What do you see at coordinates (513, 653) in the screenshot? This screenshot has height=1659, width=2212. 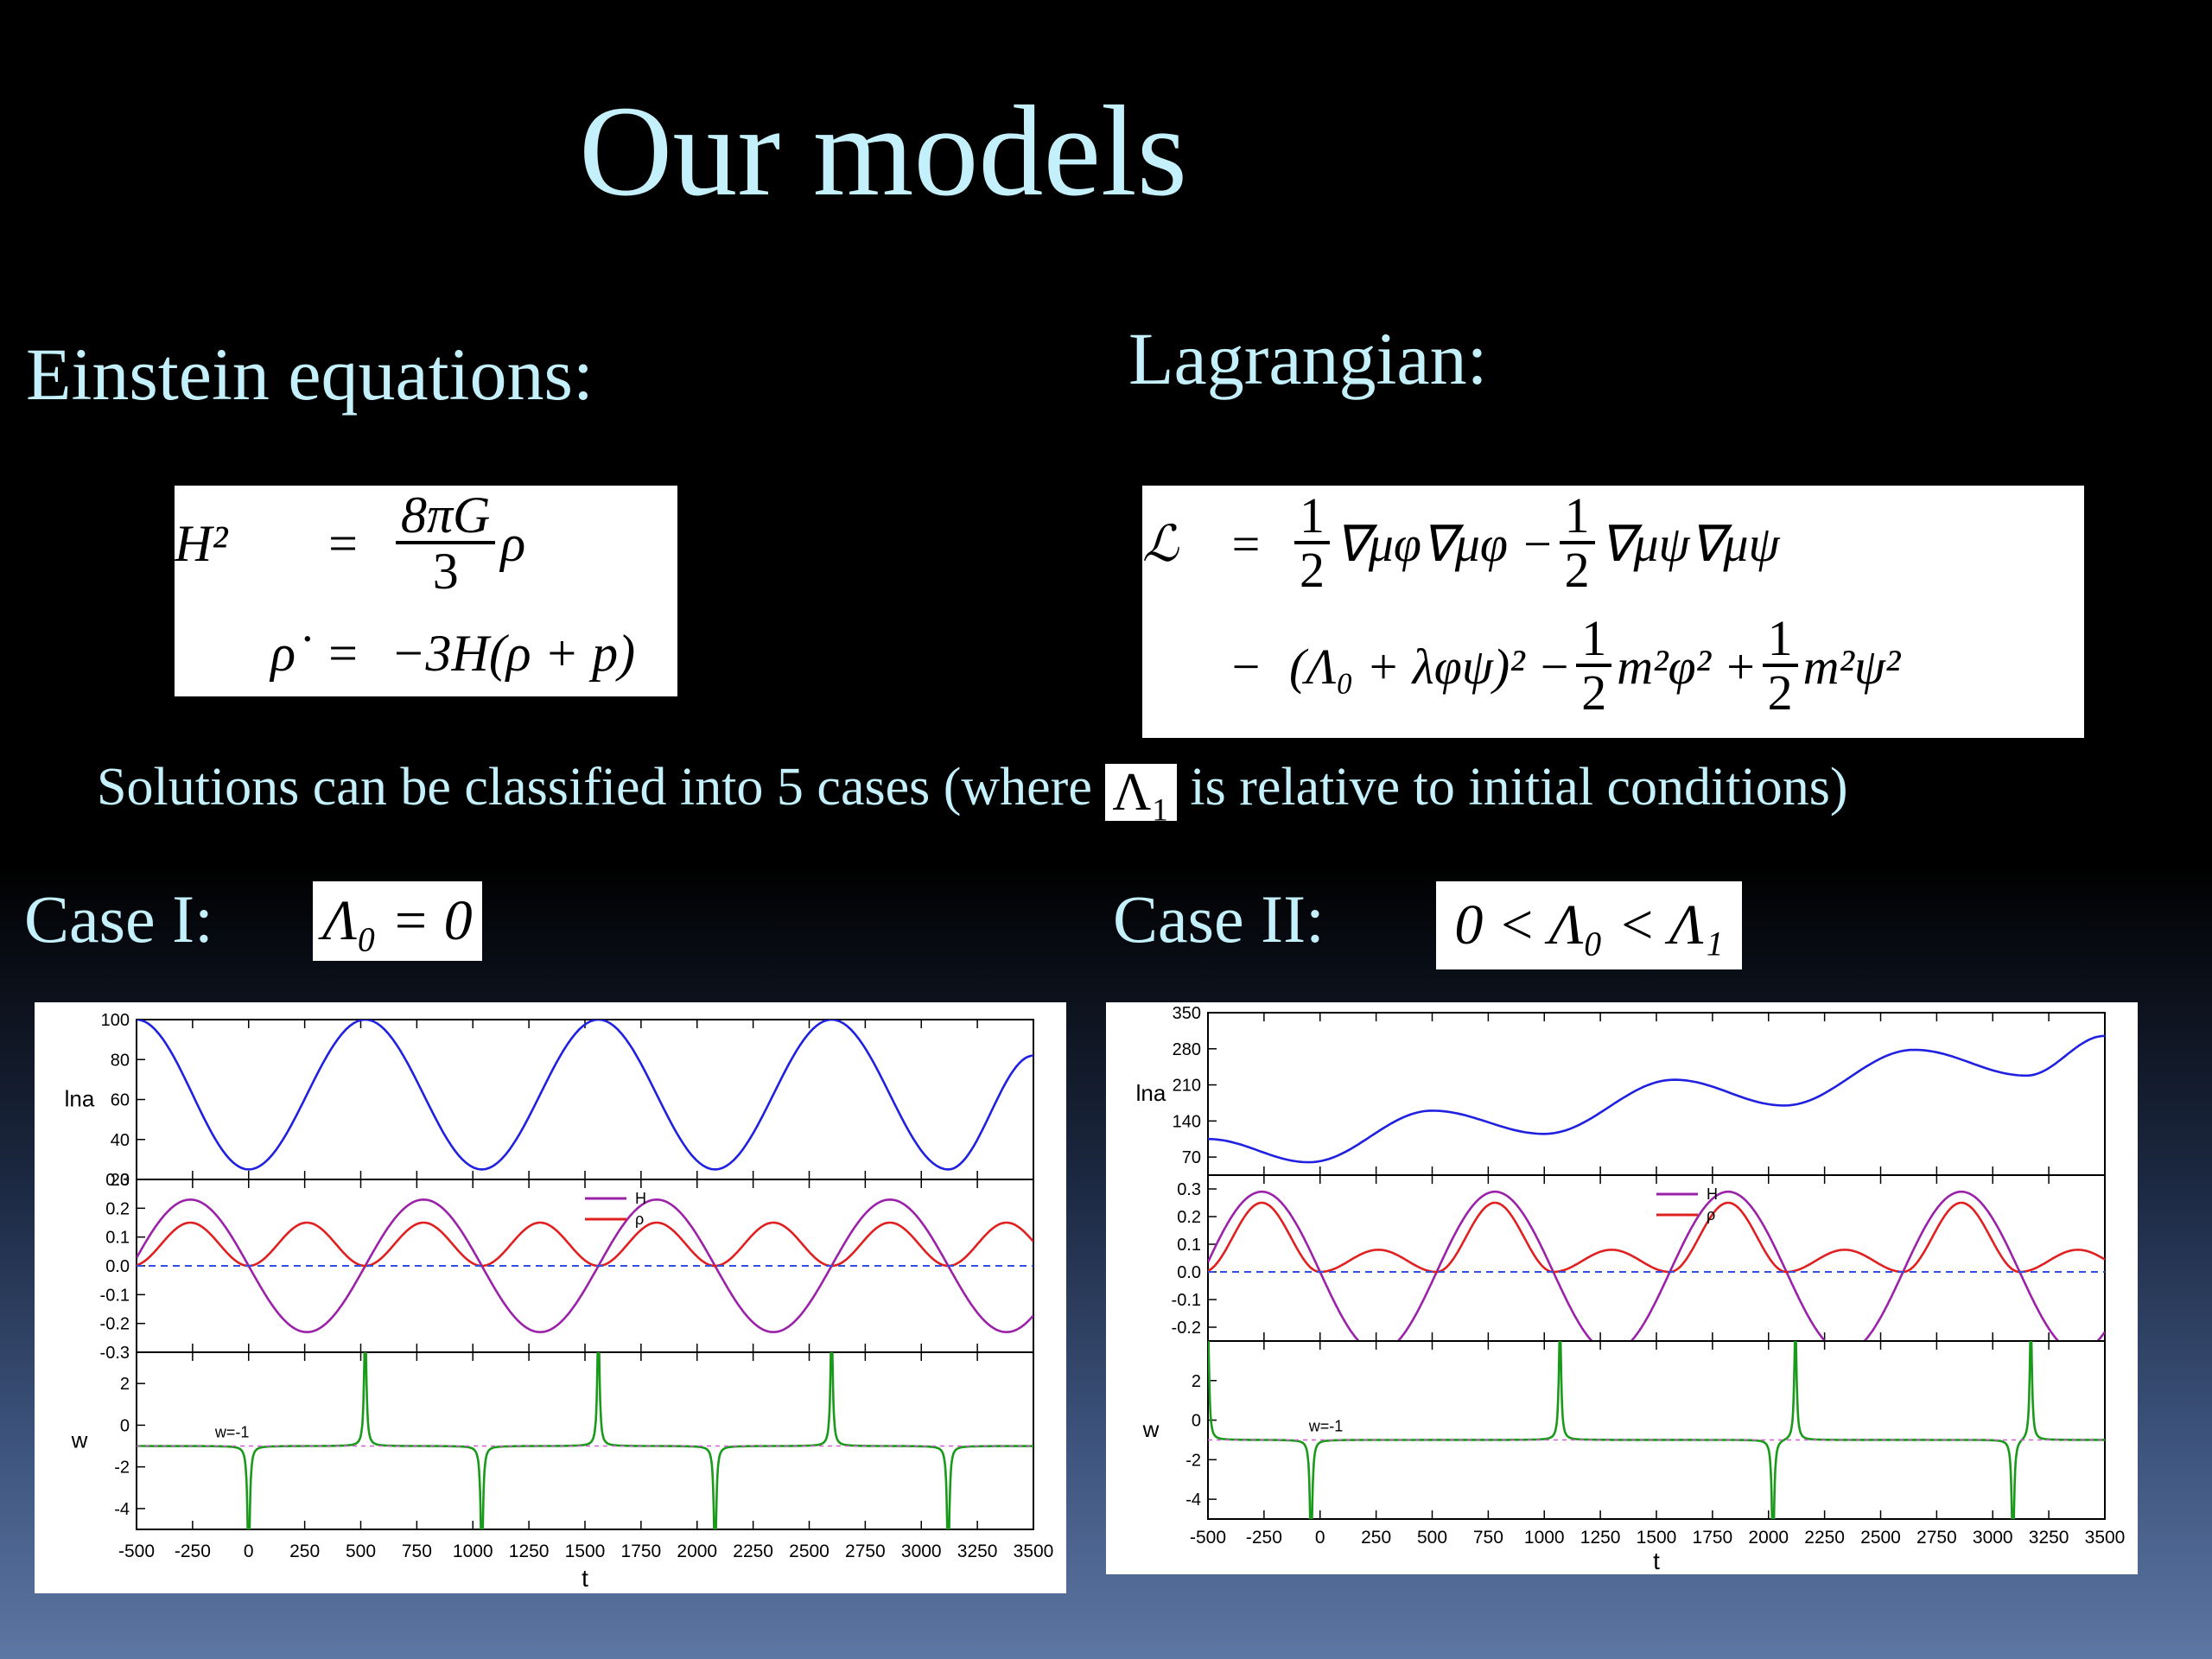 I see `einstein-row2-rhs: −3H(ρ + p)` at bounding box center [513, 653].